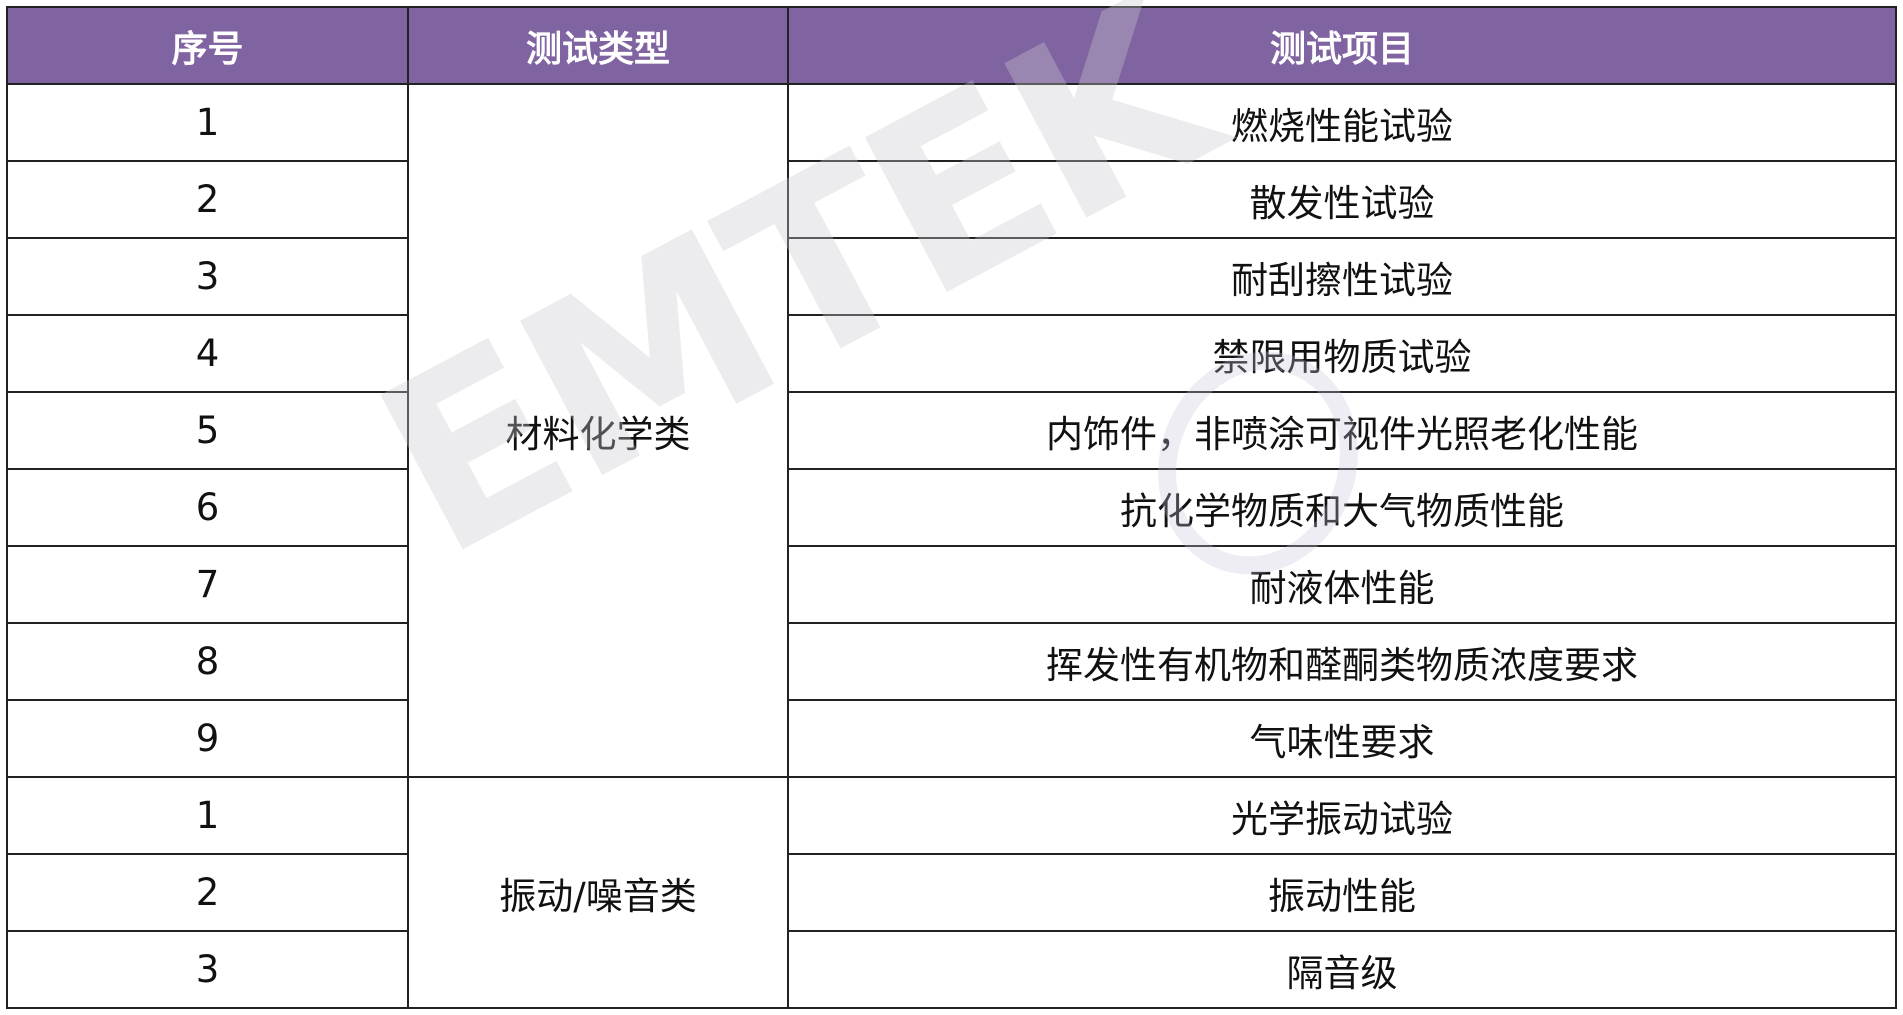 The height and width of the screenshot is (1015, 1903). What do you see at coordinates (598, 892) in the screenshot?
I see `test-type-cell: 振动/噪音类` at bounding box center [598, 892].